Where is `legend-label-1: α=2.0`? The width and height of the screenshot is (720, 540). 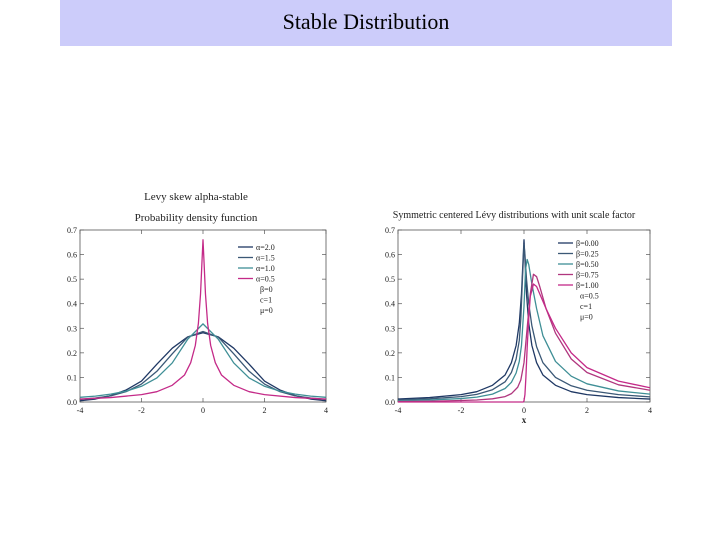
legend-label-1: α=2.0 is located at coordinates (265, 247).